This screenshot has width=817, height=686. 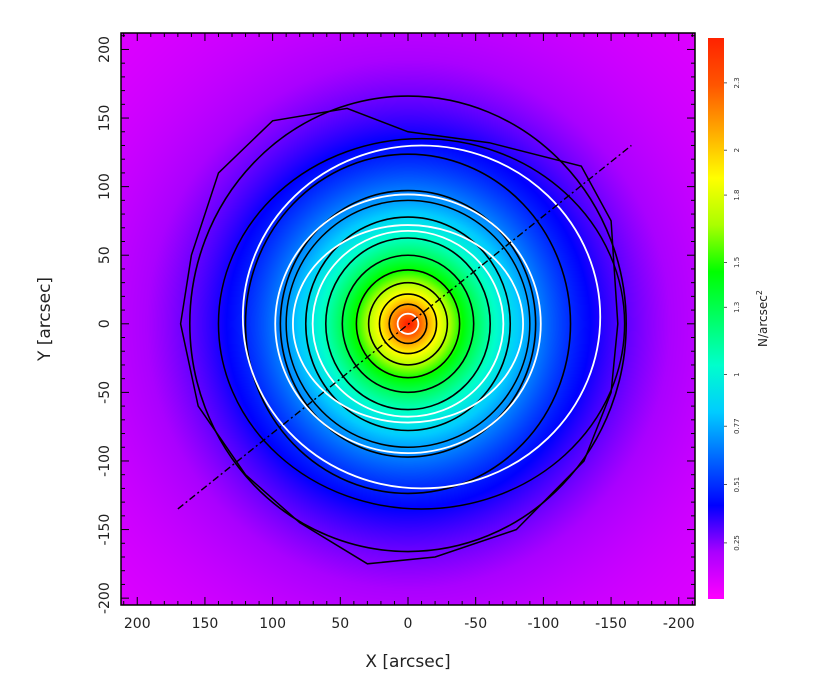 I want to click on colorbar-tick-label: 0.51, so click(x=737, y=485).